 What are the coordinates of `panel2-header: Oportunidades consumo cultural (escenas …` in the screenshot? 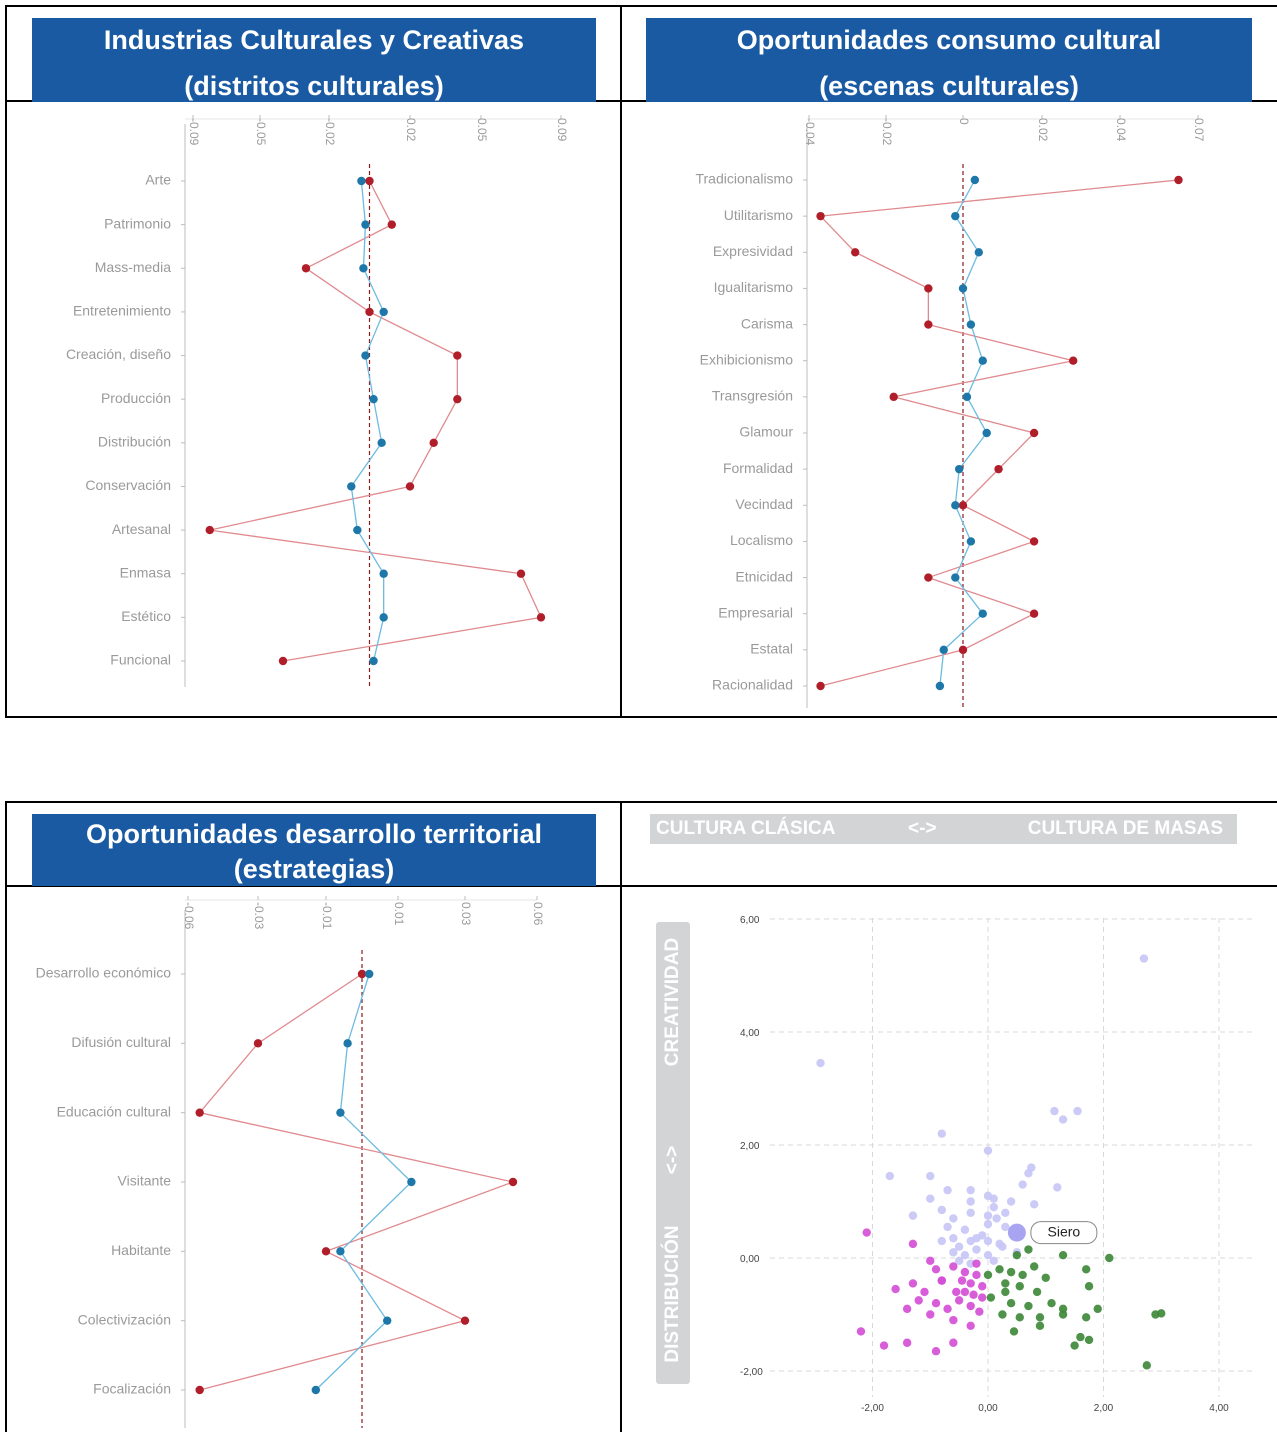 It's located at (949, 60).